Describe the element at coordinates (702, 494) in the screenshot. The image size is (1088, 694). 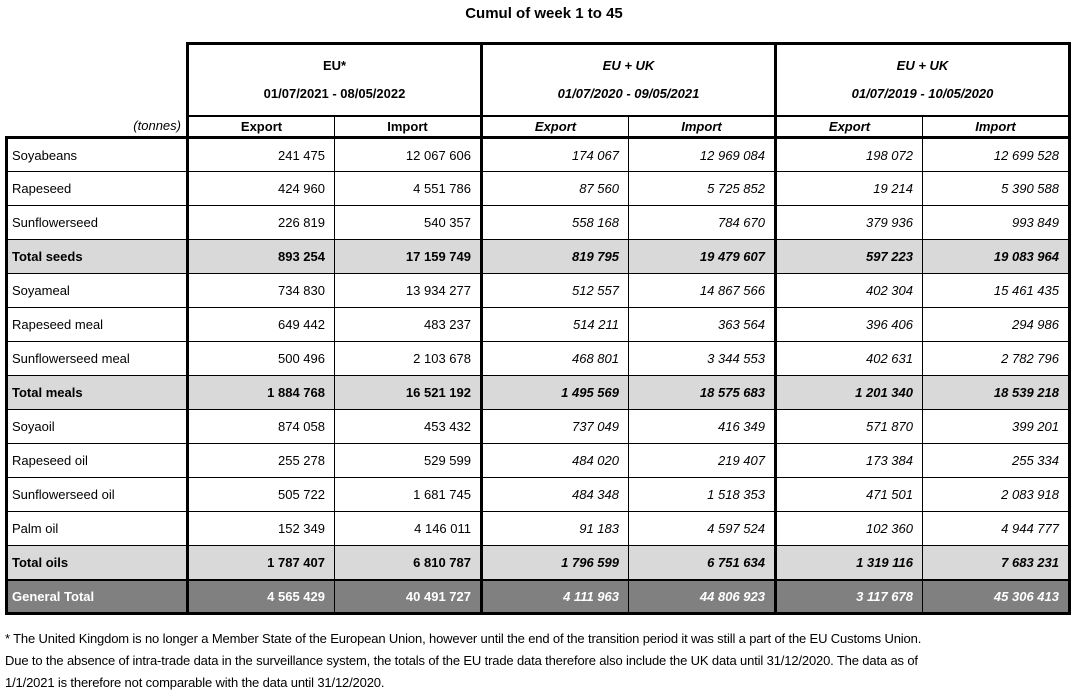
I see `value-cell: 1 518 353` at that location.